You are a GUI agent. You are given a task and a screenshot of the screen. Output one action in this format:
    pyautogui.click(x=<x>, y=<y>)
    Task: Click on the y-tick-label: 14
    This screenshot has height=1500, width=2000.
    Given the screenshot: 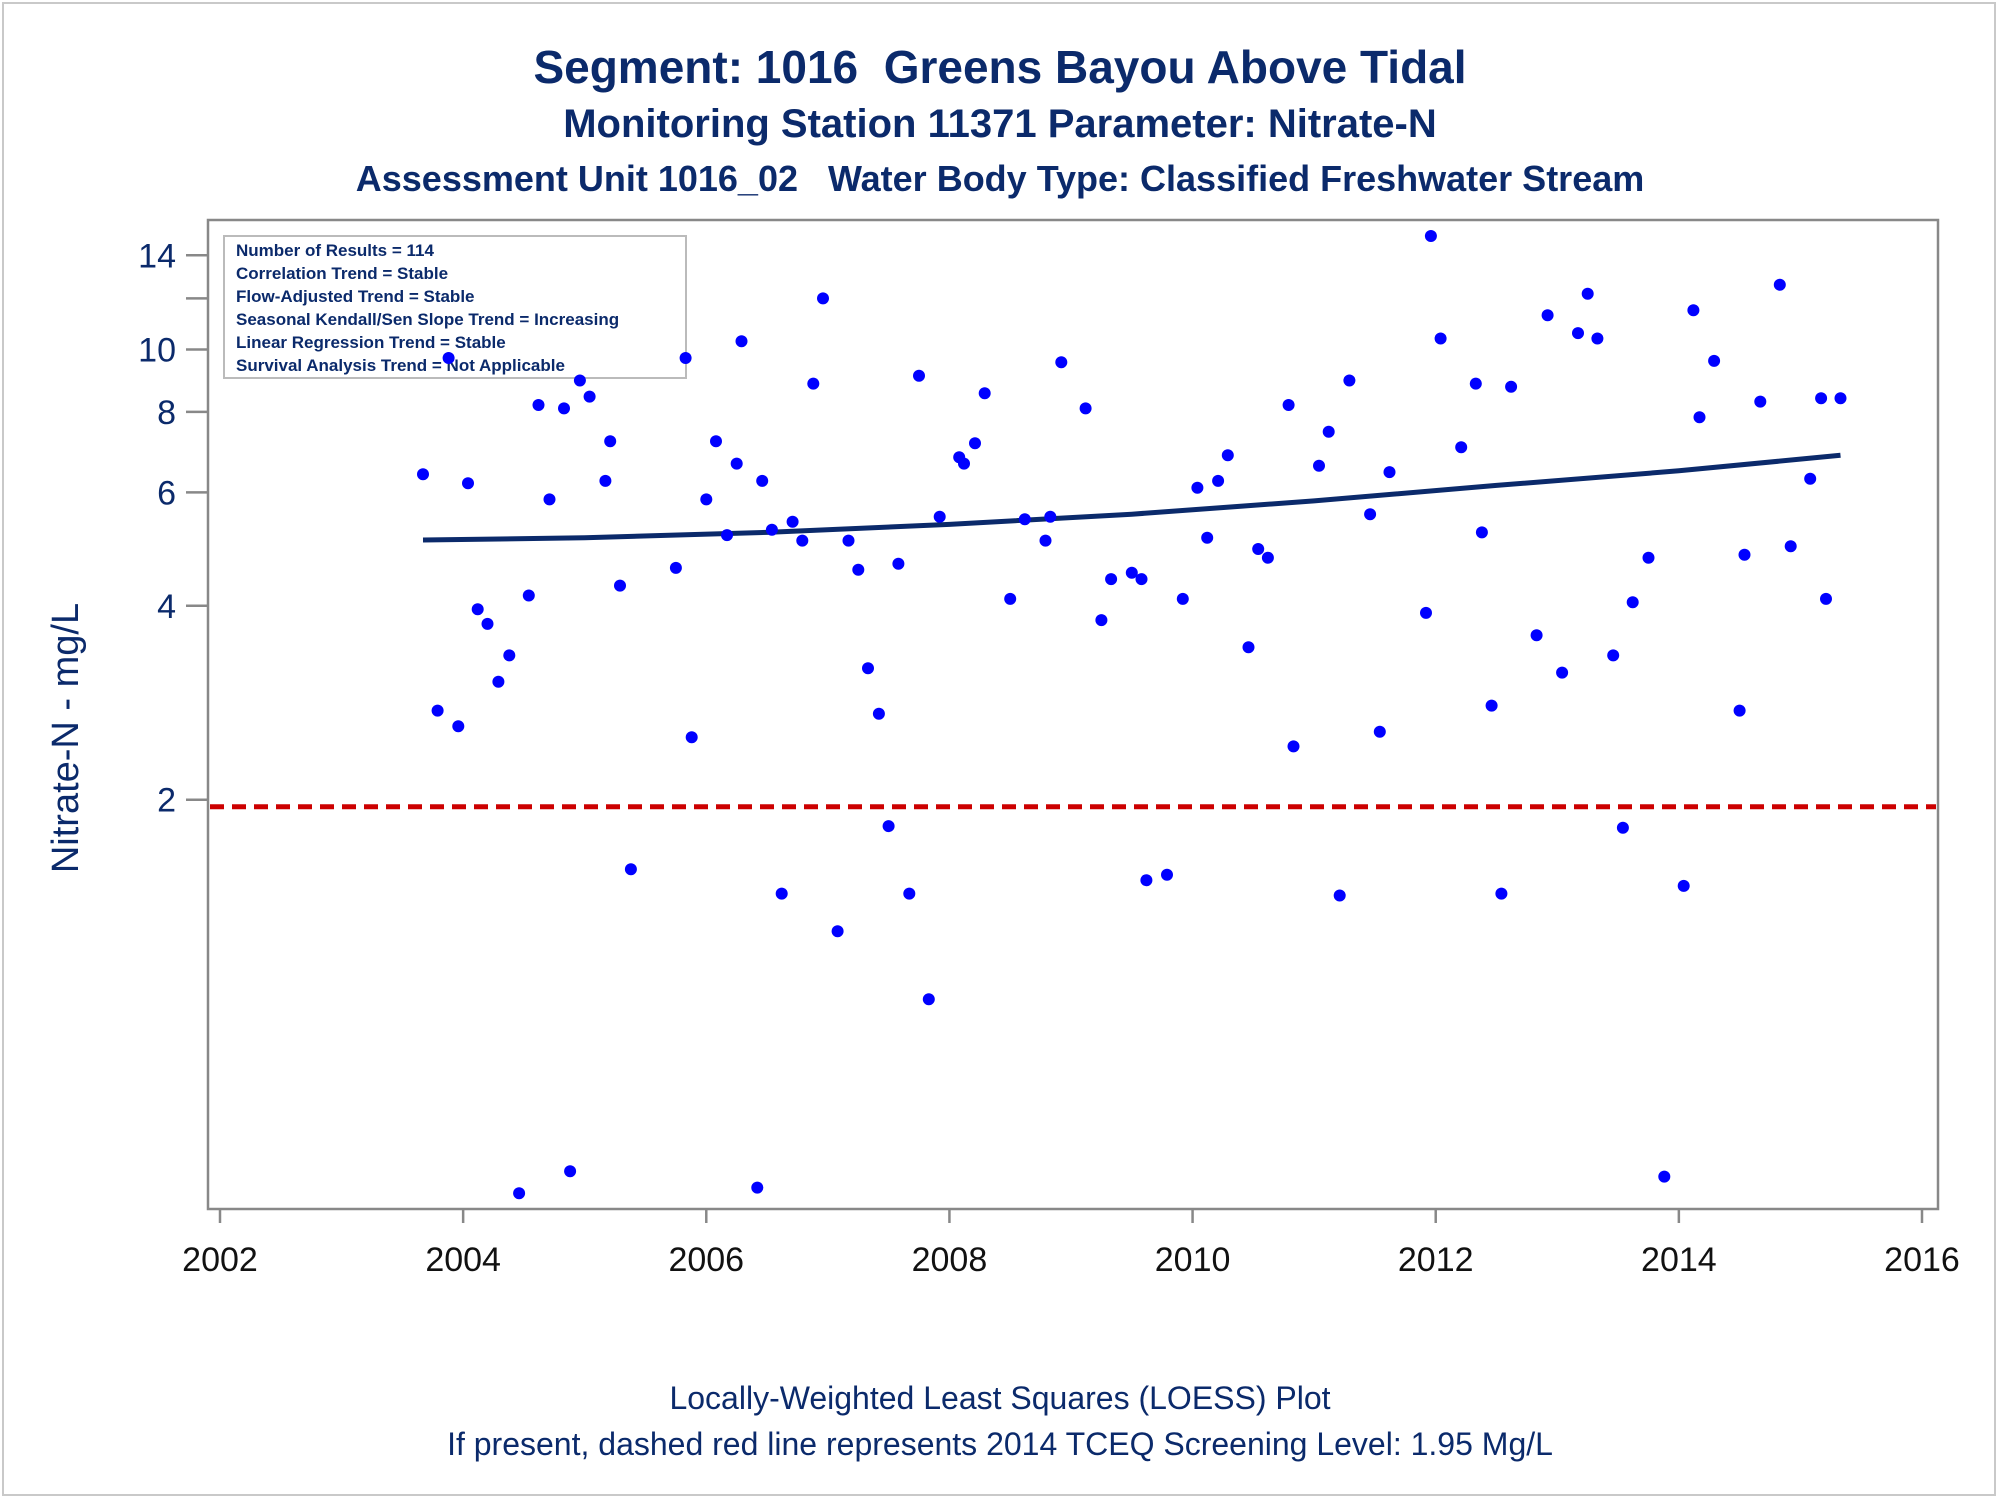 What is the action you would take?
    pyautogui.click(x=157, y=256)
    